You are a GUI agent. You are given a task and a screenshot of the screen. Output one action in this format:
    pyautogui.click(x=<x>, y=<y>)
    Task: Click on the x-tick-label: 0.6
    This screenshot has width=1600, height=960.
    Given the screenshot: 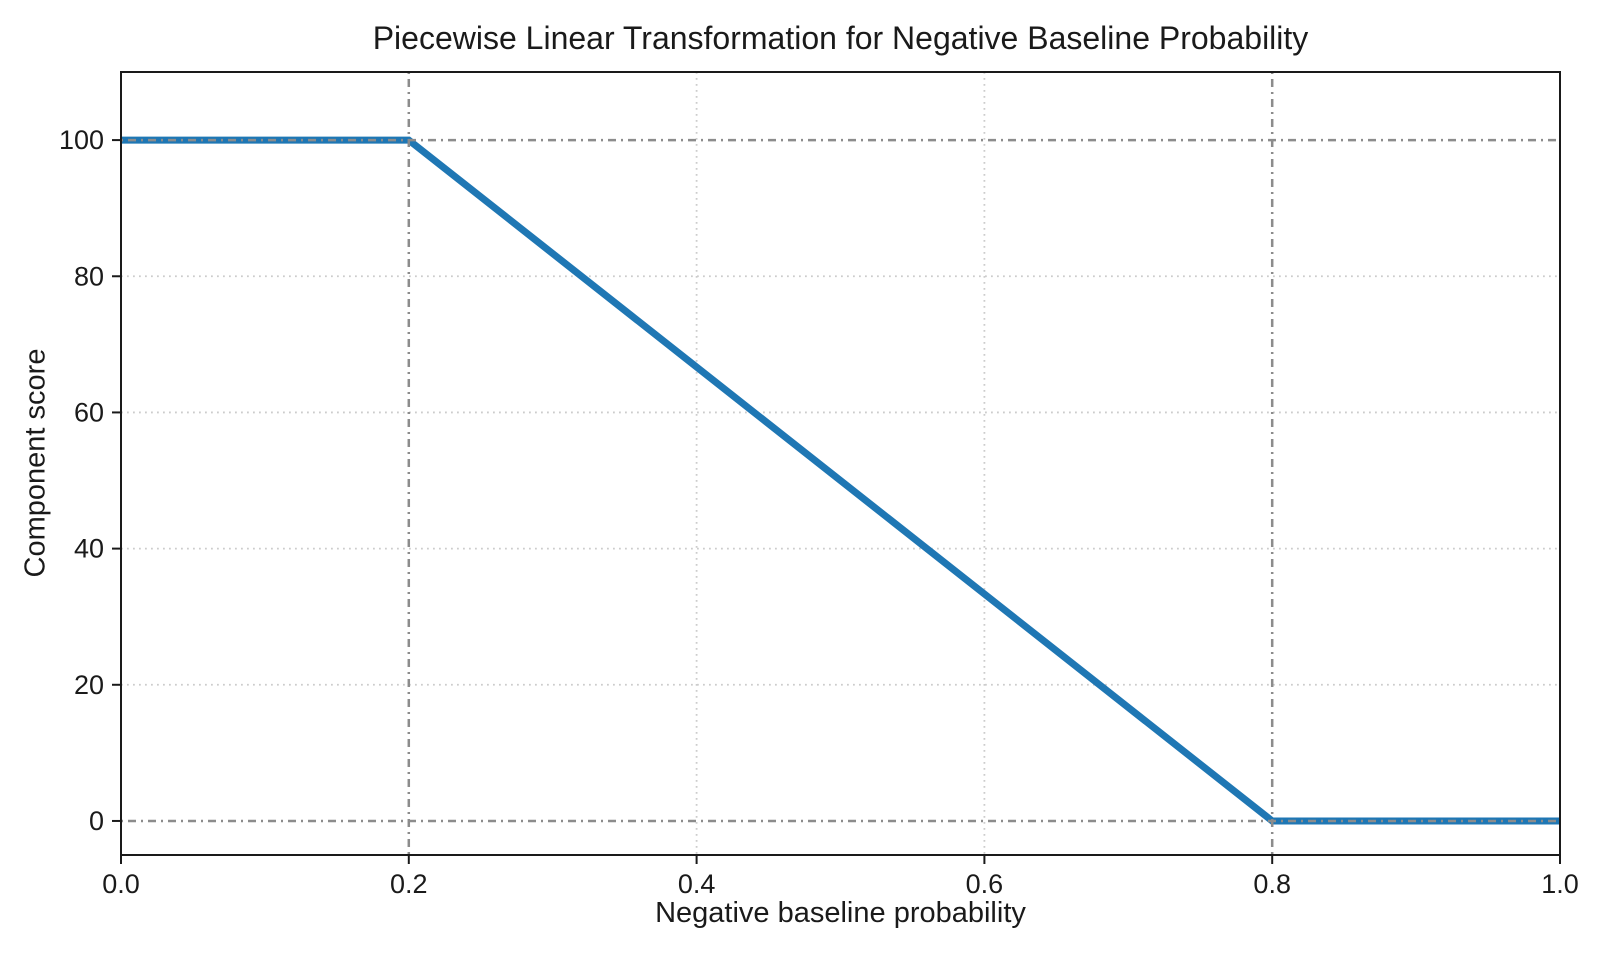 What is the action you would take?
    pyautogui.click(x=985, y=884)
    